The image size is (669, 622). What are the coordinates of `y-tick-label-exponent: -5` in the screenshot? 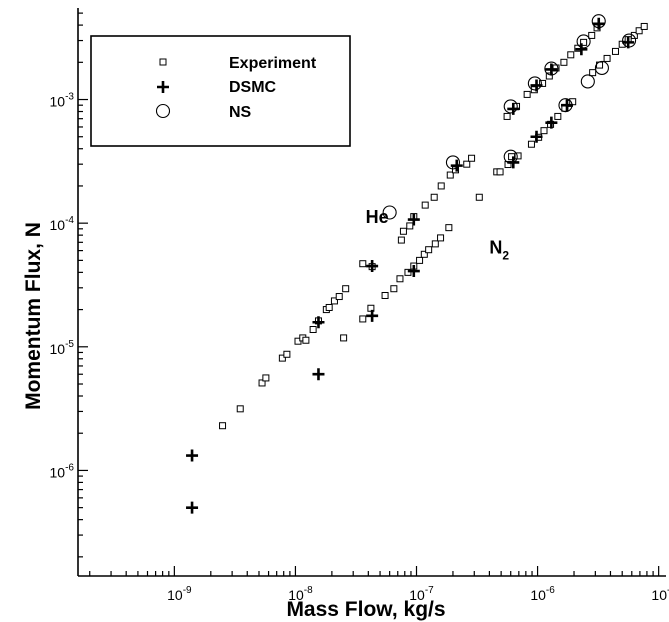 It's located at (69, 344).